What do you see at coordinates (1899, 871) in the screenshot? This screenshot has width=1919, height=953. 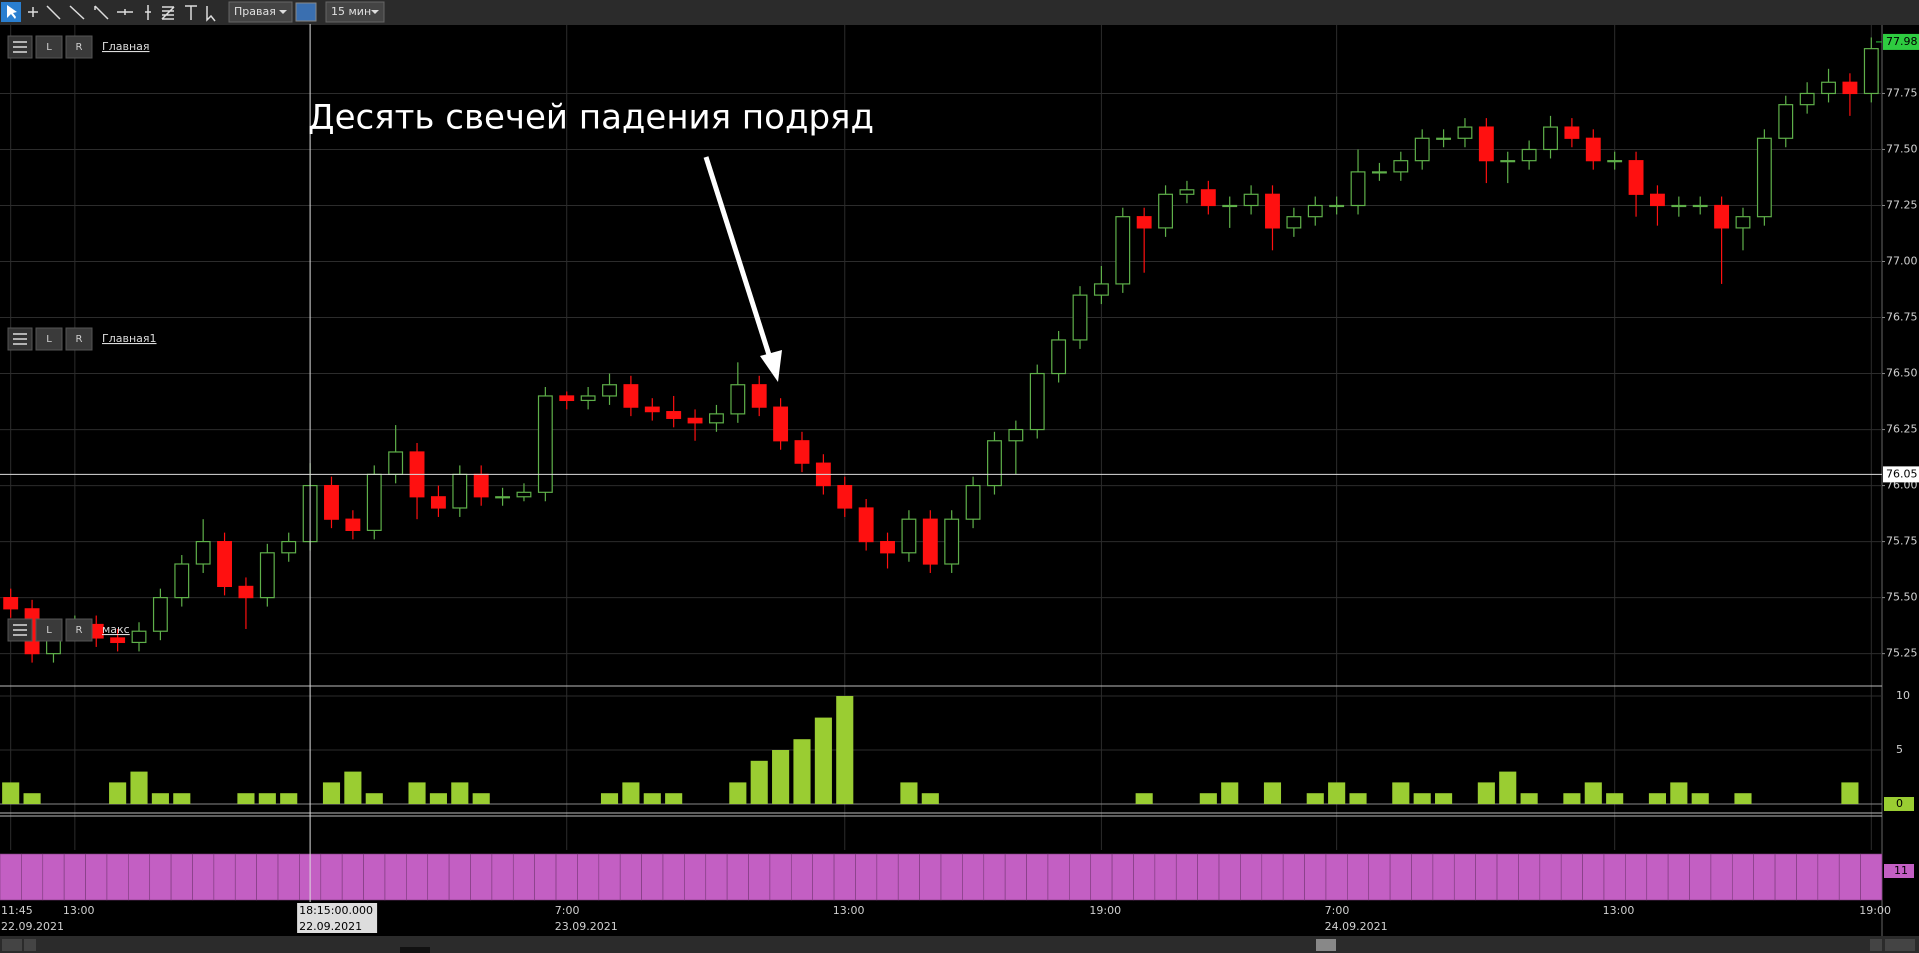 I see `indicator-label-bg` at bounding box center [1899, 871].